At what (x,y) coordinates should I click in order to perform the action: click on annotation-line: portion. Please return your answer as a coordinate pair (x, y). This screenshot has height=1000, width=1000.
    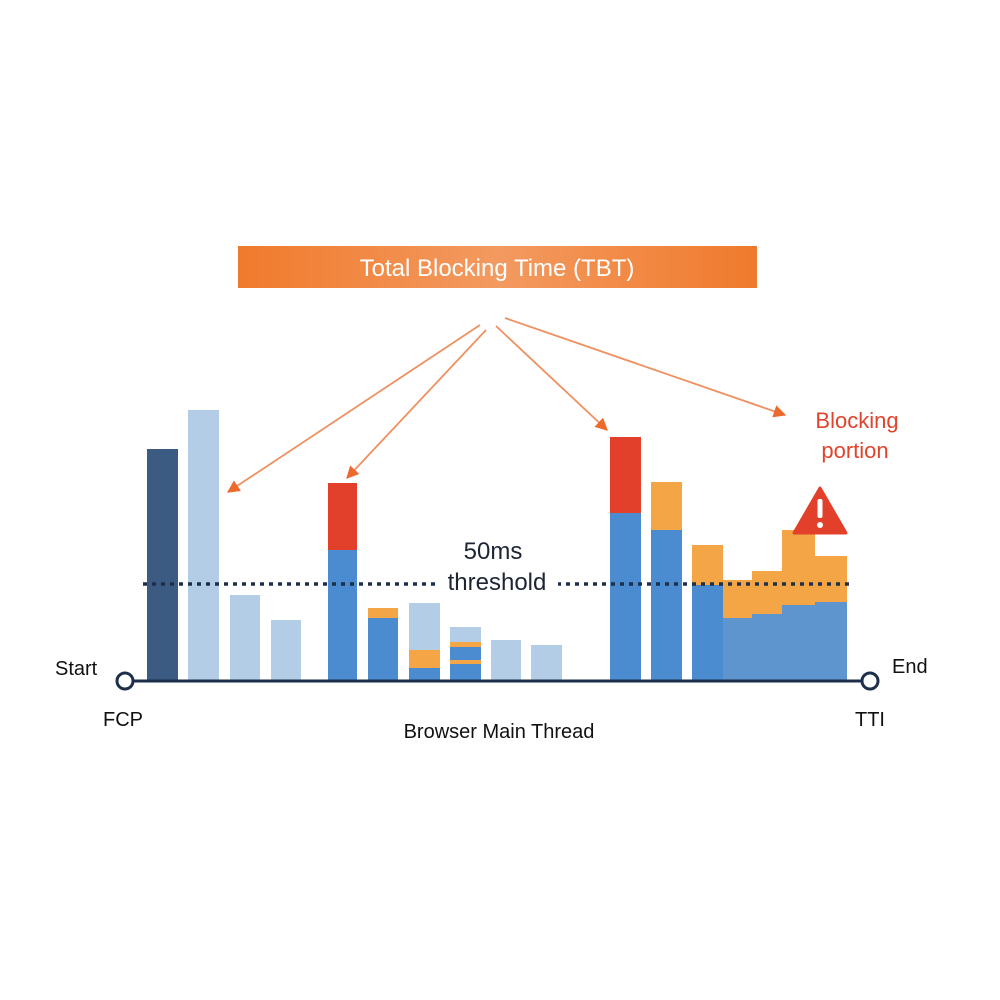
    Looking at the image, I should click on (854, 450).